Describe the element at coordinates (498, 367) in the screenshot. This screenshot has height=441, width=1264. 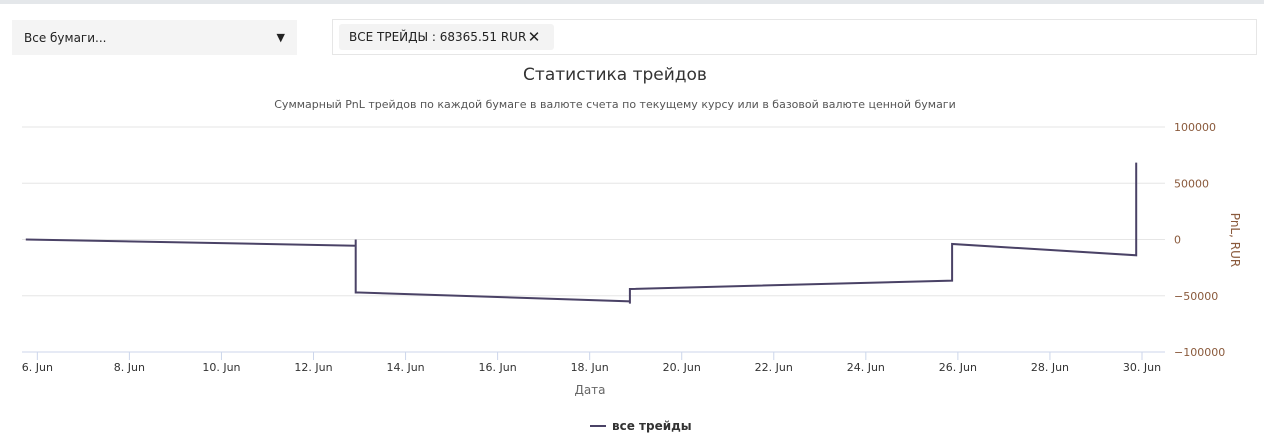
I see `x-tick-label: 16. Jun` at that location.